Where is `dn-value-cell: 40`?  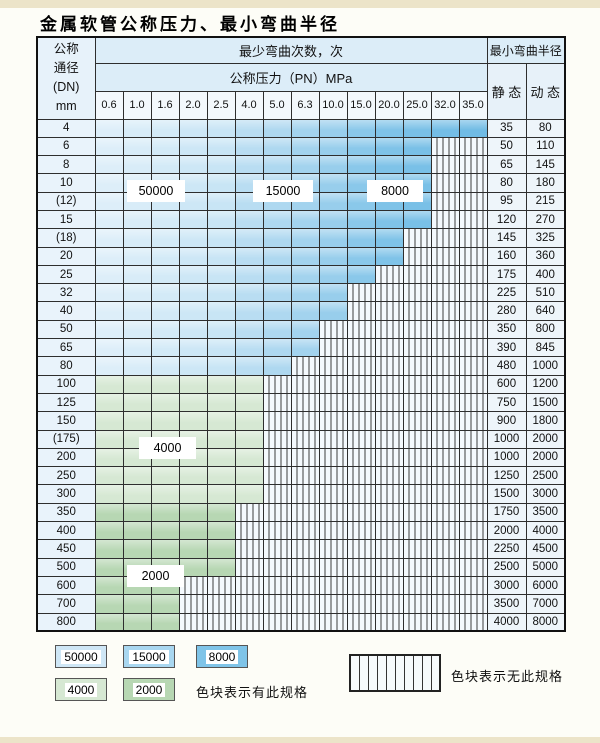
dn-value-cell: 40 is located at coordinates (66, 311).